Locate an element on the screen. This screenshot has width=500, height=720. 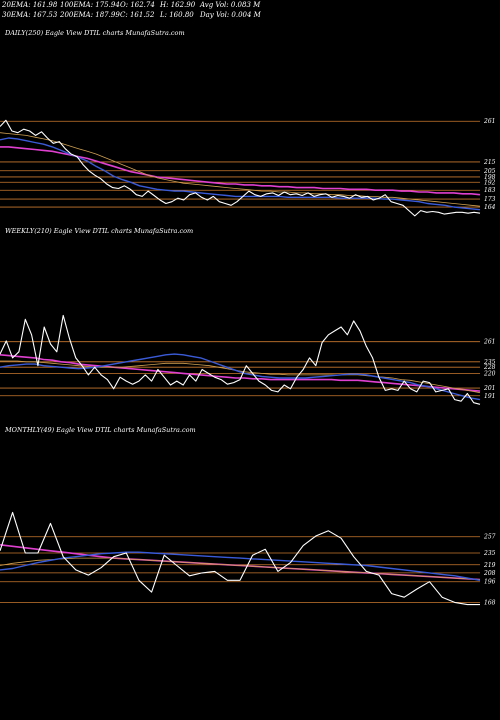
weekly-level-label: 261 is located at coordinates (489, 342).